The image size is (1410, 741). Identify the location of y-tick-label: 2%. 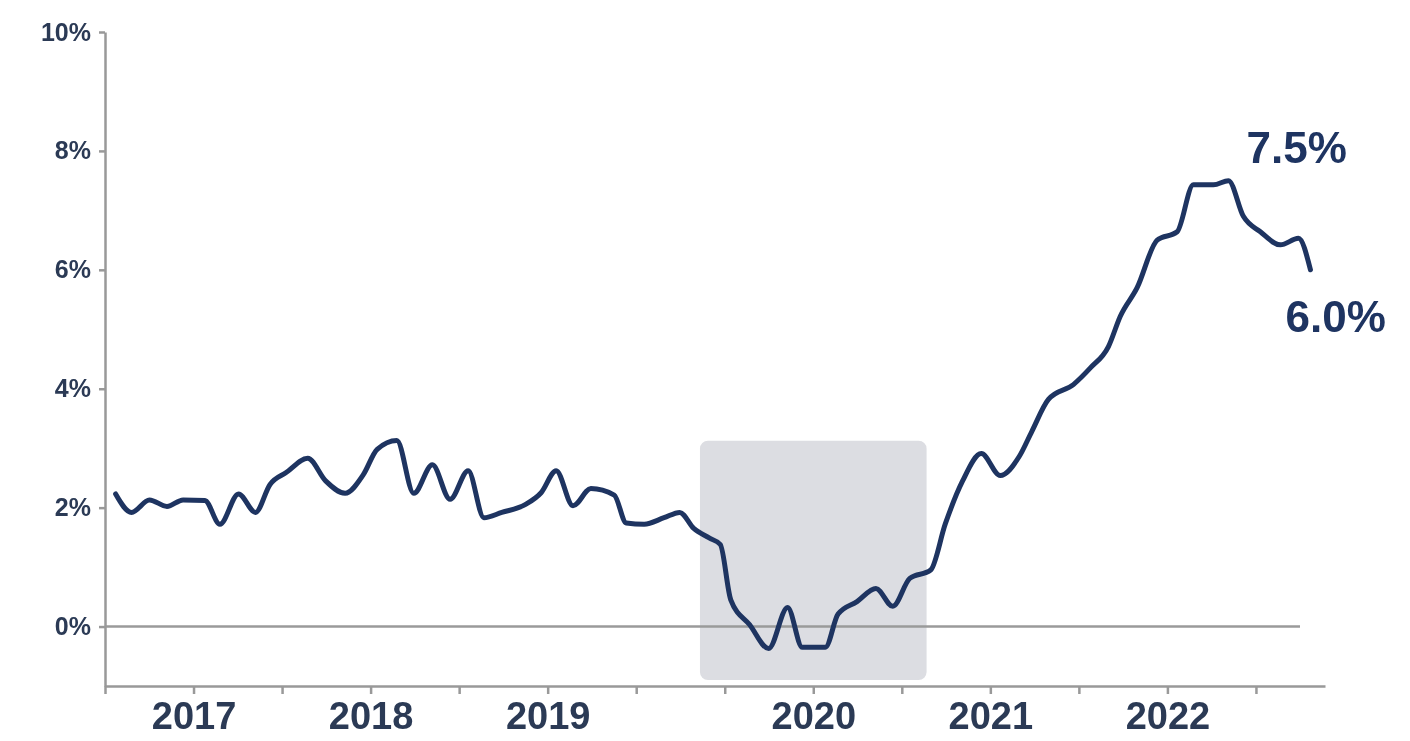
(72, 507).